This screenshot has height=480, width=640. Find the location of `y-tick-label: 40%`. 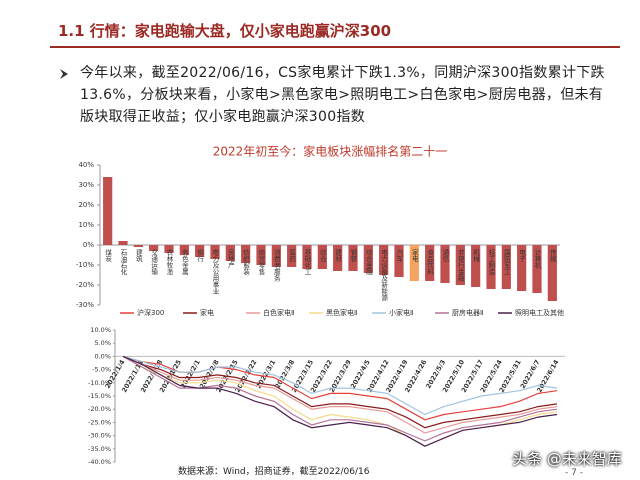

y-tick-label: 40% is located at coordinates (86, 165).